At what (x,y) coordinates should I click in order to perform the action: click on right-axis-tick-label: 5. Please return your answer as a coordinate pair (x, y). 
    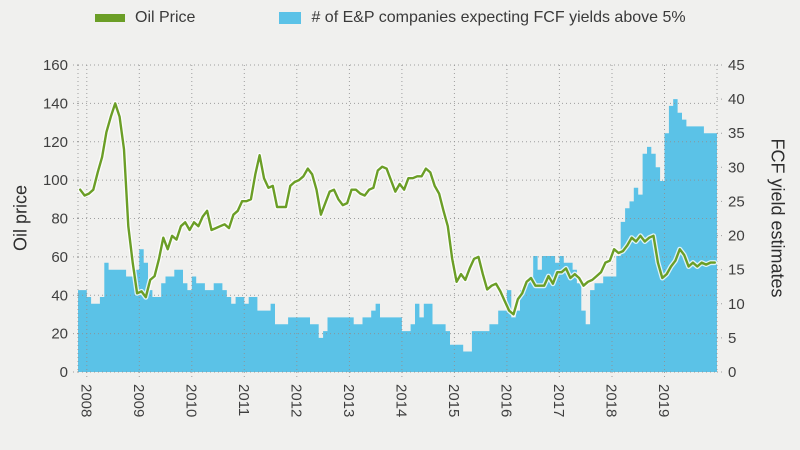
    Looking at the image, I should click on (732, 338).